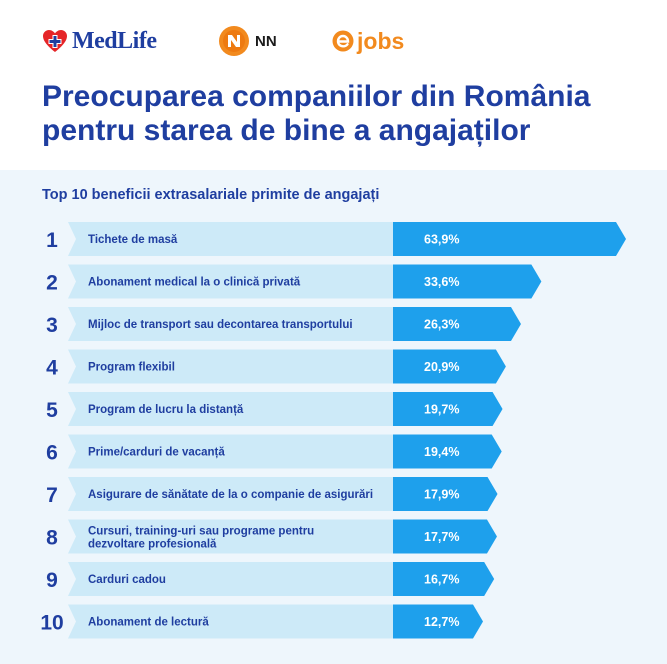 The image size is (667, 664). Describe the element at coordinates (441, 367) in the screenshot. I see `value-label: 20,9%` at that location.